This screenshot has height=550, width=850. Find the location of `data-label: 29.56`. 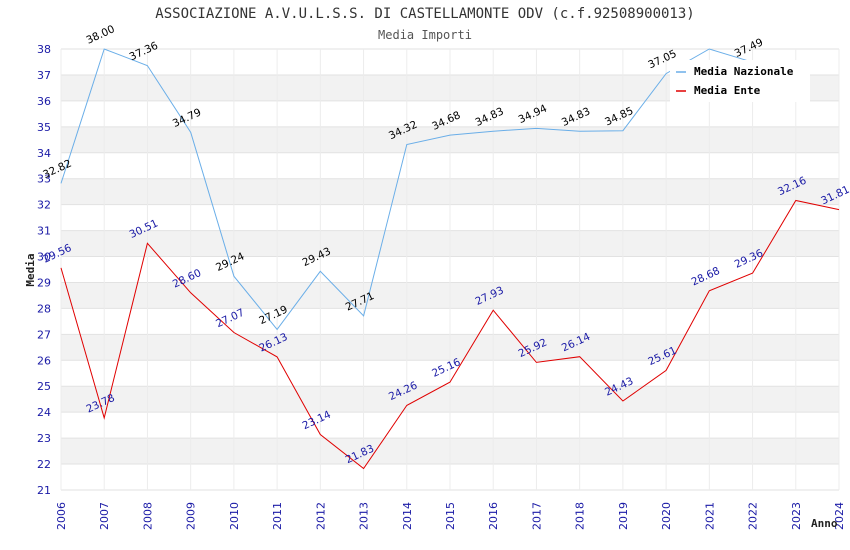

data-label: 29.56 is located at coordinates (57, 254).